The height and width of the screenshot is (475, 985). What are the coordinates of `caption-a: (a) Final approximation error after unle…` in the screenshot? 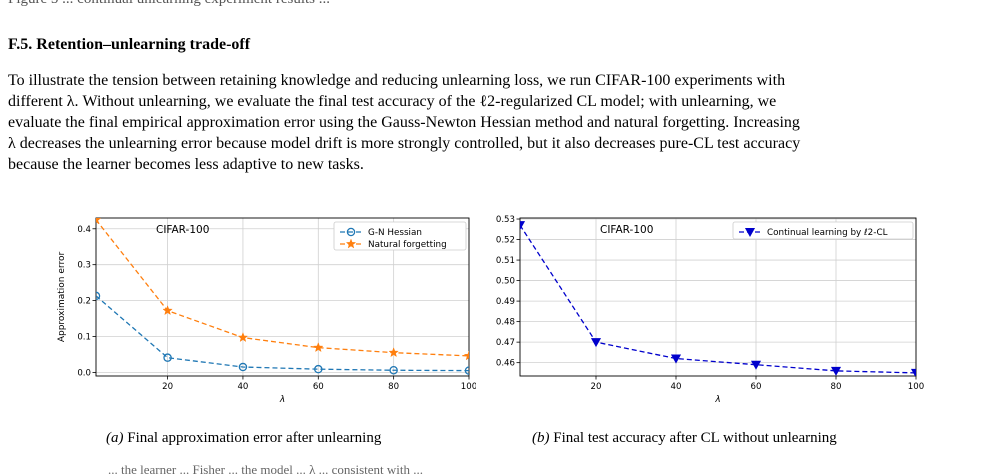 It's located at (243, 438).